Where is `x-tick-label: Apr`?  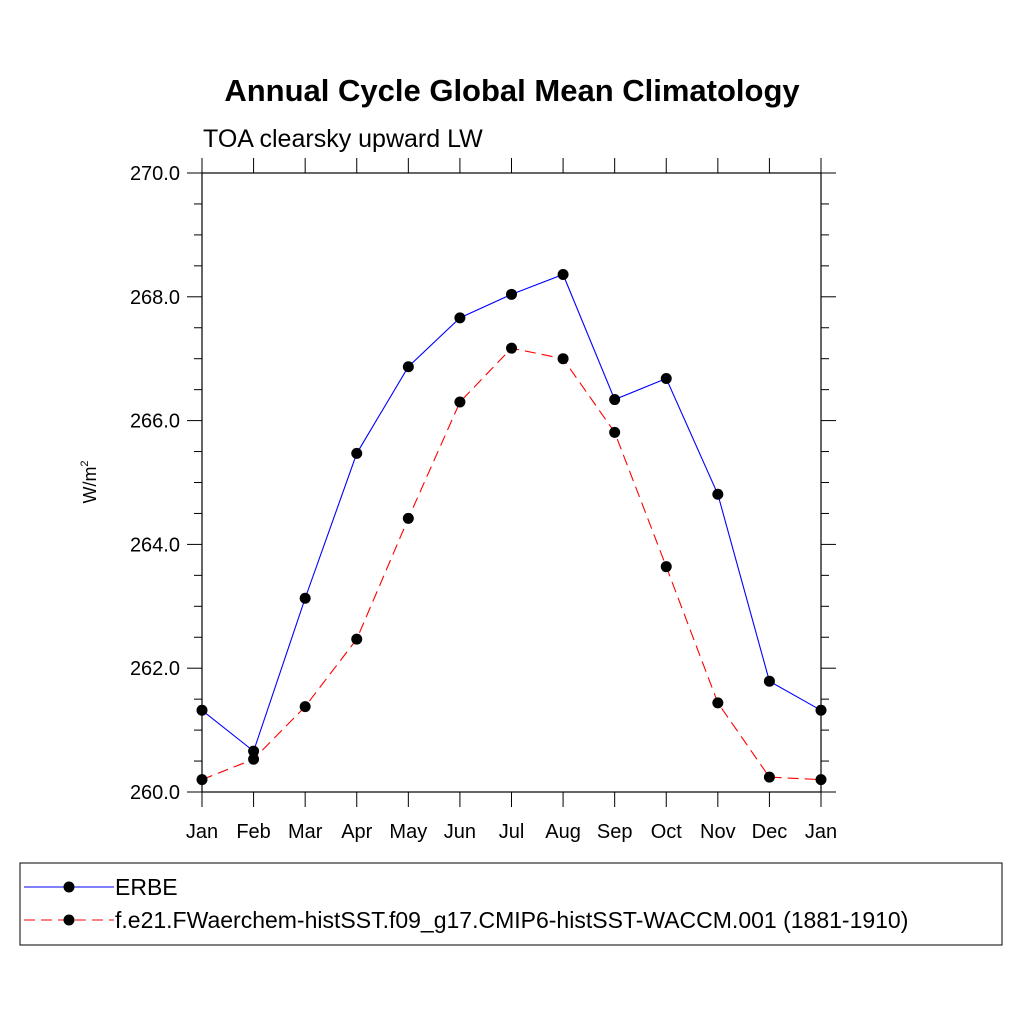 x-tick-label: Apr is located at coordinates (356, 832).